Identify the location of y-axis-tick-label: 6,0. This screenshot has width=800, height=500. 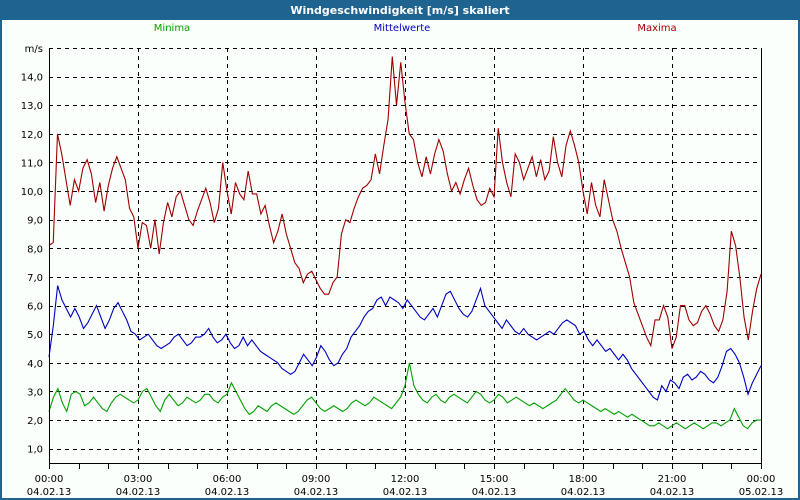
(35, 307).